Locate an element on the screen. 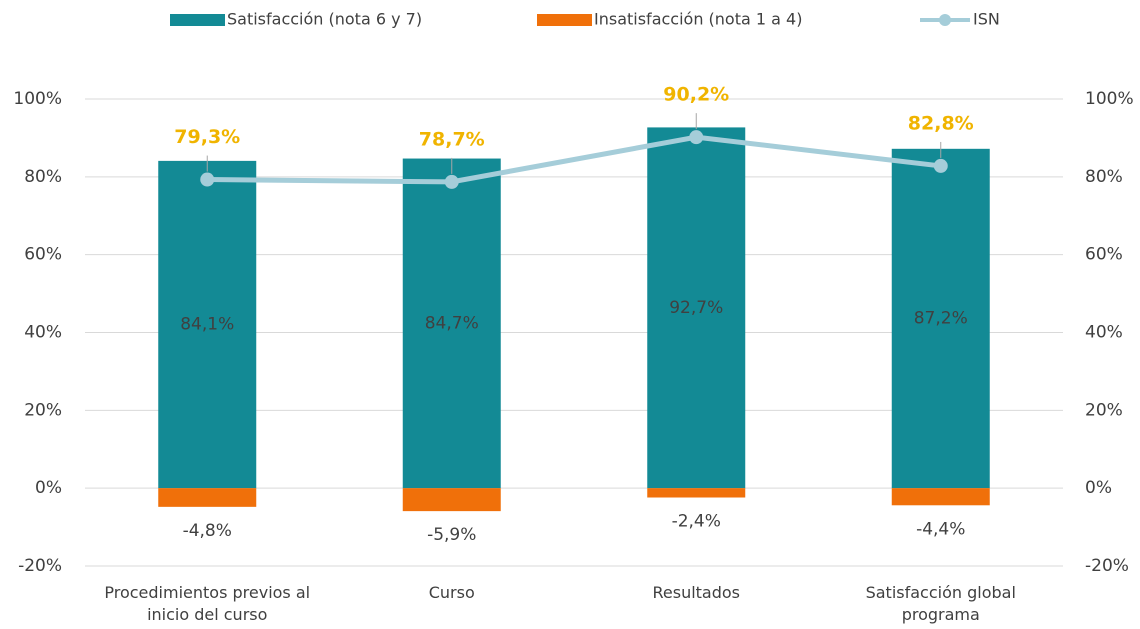 This screenshot has width=1140, height=629. y2-tick-label: 100% is located at coordinates (1109, 99).